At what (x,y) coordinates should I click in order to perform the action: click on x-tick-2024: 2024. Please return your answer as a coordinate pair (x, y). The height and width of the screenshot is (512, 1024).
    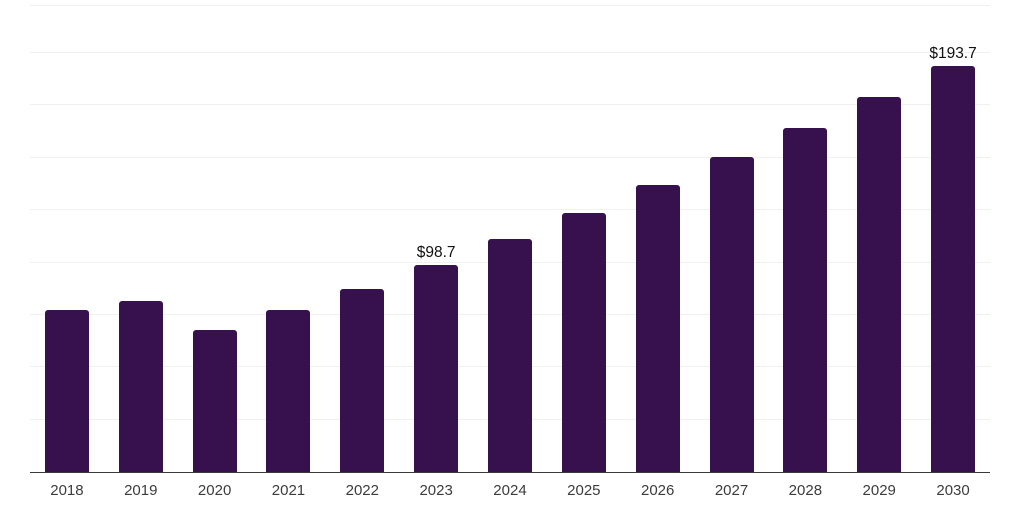
    Looking at the image, I should click on (510, 490).